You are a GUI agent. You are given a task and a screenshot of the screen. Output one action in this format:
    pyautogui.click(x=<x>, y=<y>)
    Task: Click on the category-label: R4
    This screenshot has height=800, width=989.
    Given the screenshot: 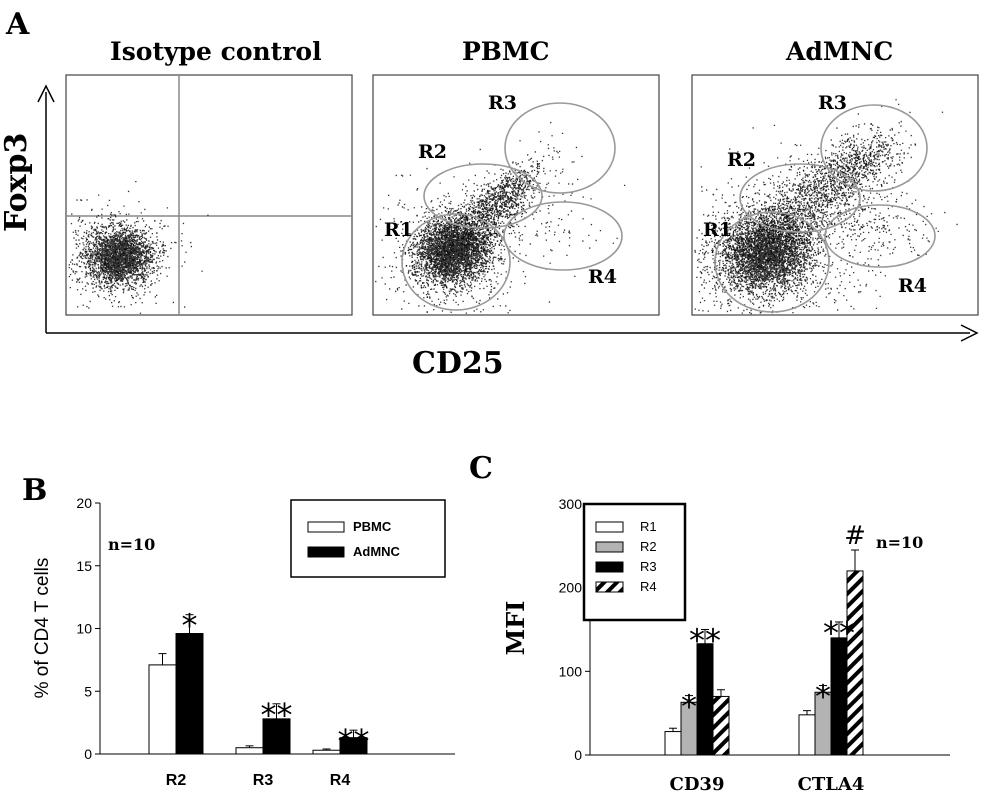 What is the action you would take?
    pyautogui.click(x=340, y=780)
    